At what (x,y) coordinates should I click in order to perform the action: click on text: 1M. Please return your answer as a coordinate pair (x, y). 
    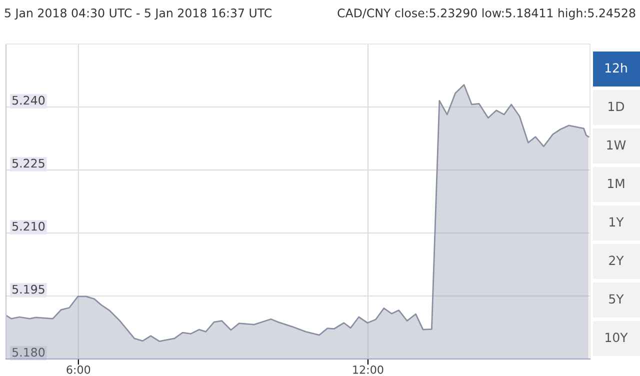
    Looking at the image, I should click on (616, 183).